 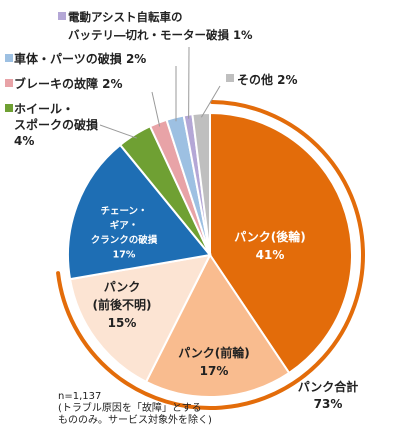 What do you see at coordinates (9, 108) in the screenshot?
I see `legend-marker-wheel-spoke` at bounding box center [9, 108].